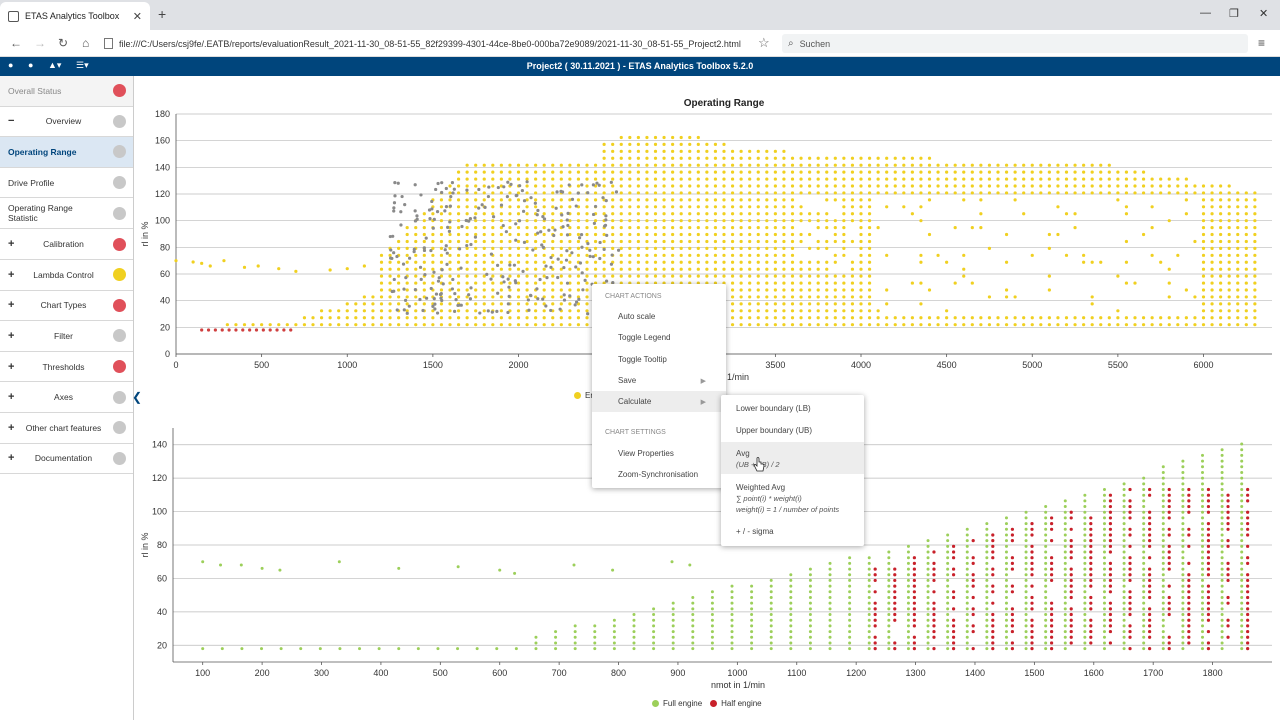  Describe the element at coordinates (86, 43) in the screenshot. I see `home-icon: ⌂` at that location.